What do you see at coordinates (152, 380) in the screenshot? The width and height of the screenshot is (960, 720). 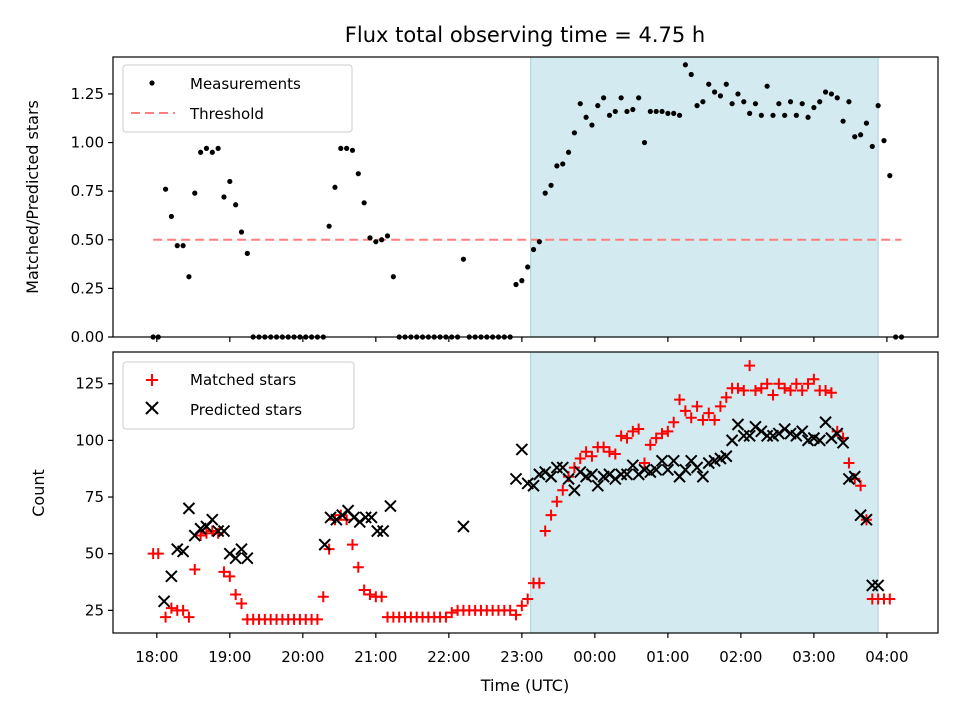 I see `matched-stars-legend-marker` at bounding box center [152, 380].